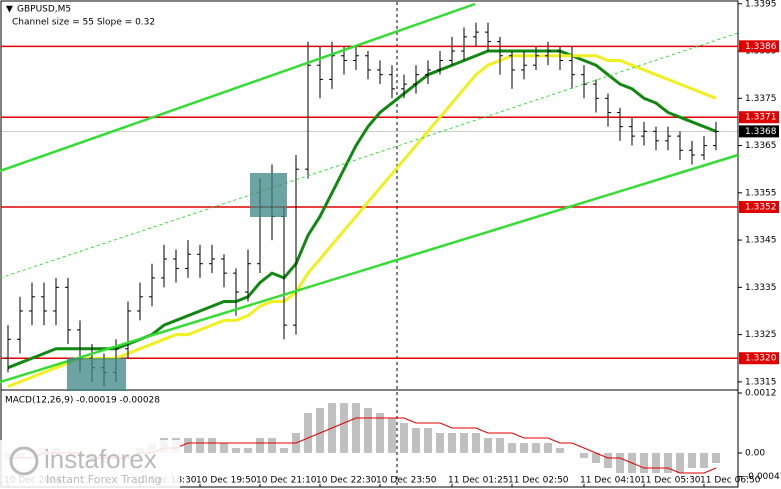 The image size is (781, 489). Describe the element at coordinates (761, 99) in the screenshot. I see `y-tick-label: 1.3375` at that location.